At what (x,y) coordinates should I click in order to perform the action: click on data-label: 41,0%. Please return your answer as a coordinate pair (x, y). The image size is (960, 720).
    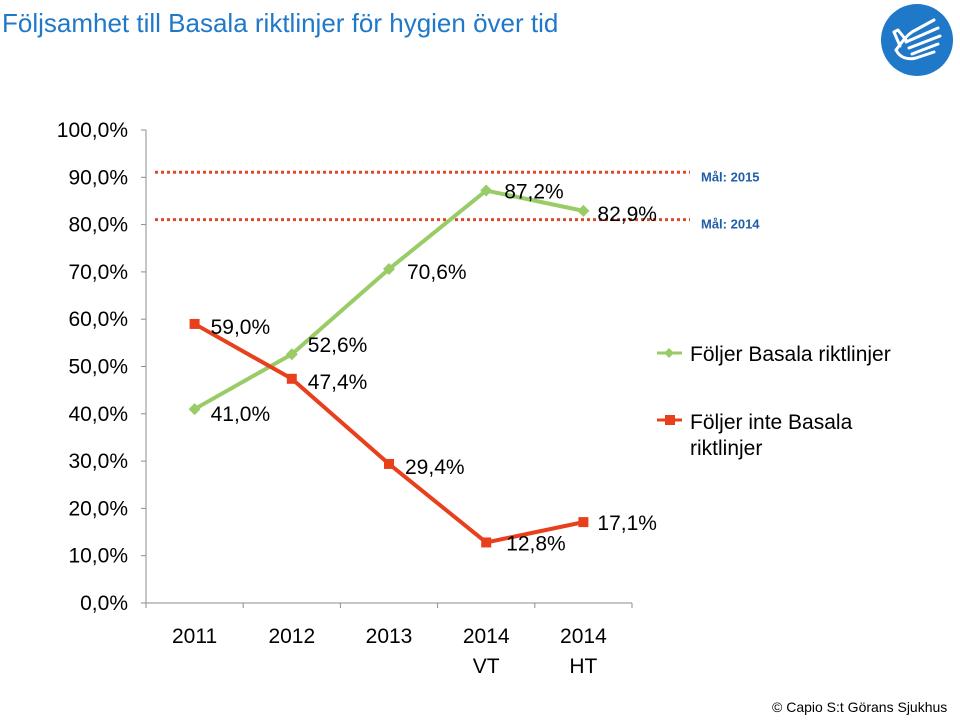
    Looking at the image, I should click on (241, 414).